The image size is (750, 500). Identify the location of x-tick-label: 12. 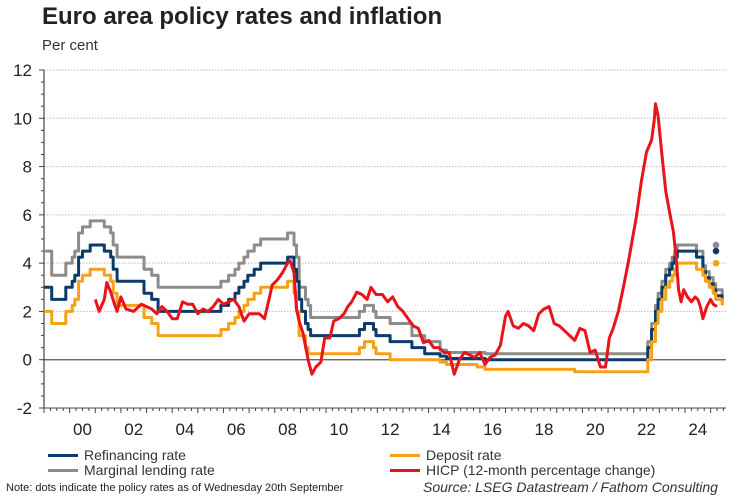
(390, 429).